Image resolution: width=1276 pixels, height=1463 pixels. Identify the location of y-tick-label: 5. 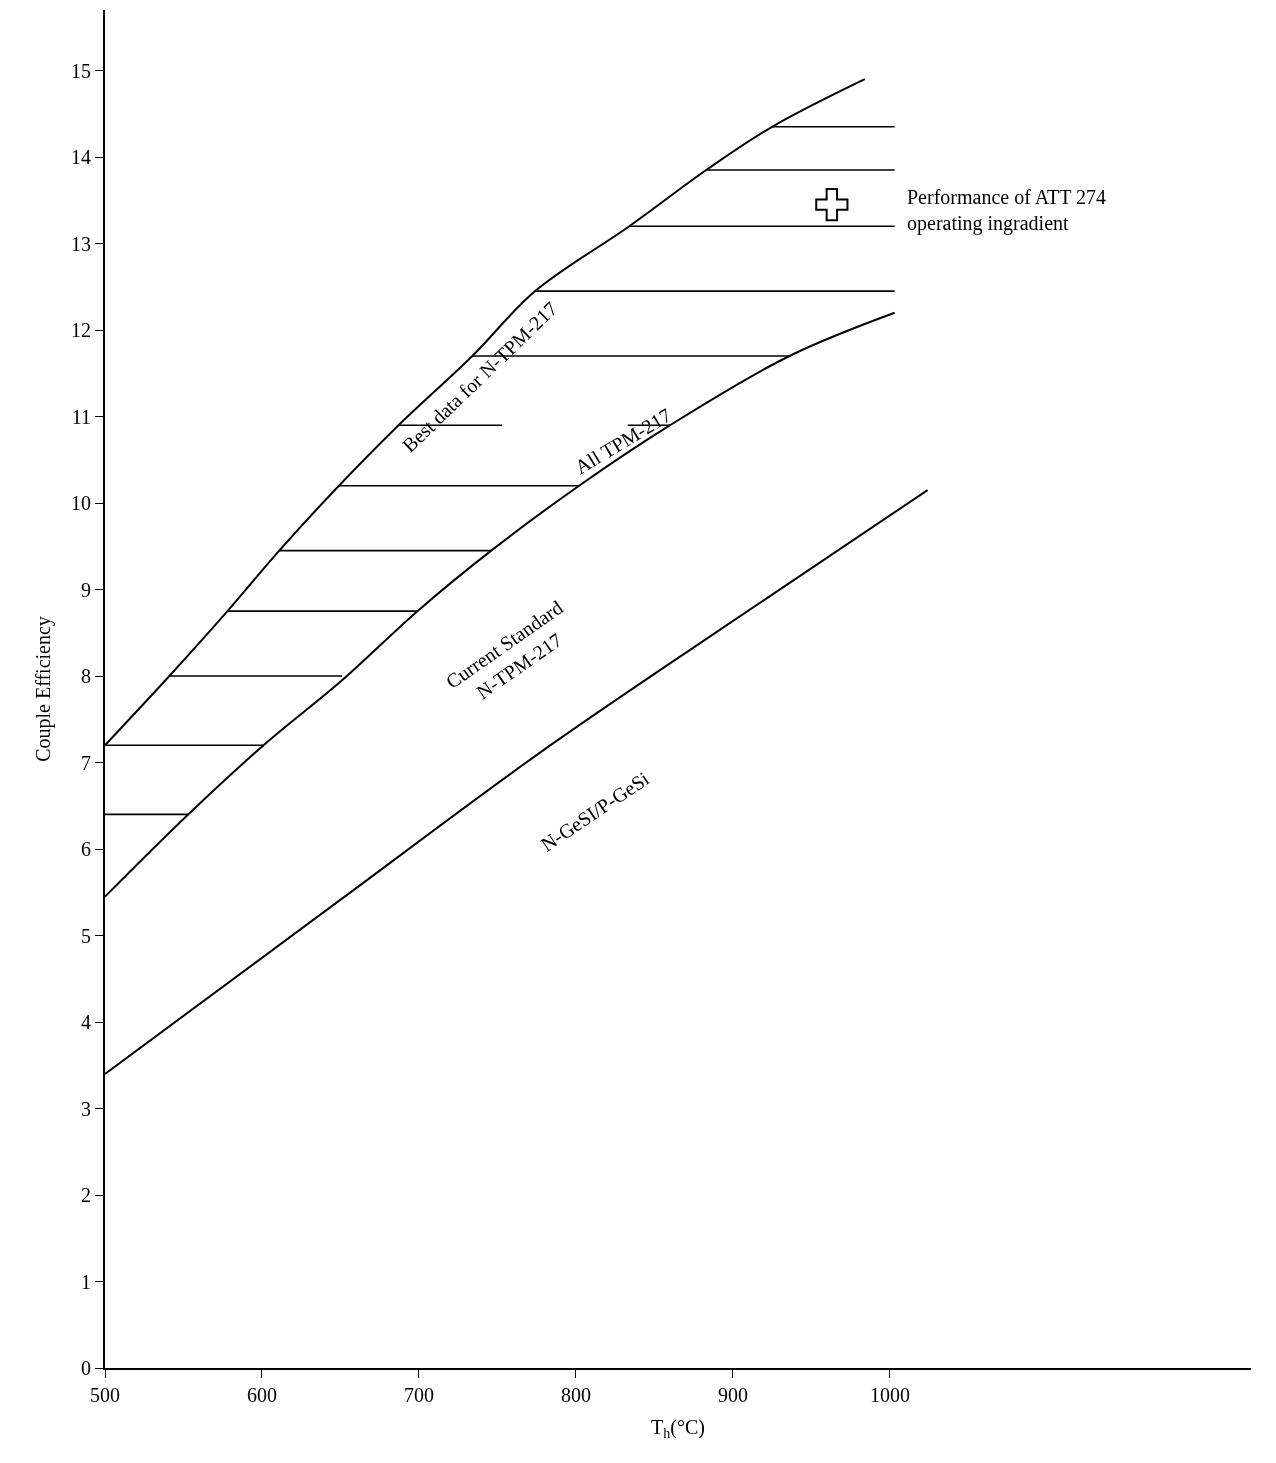
(86, 935).